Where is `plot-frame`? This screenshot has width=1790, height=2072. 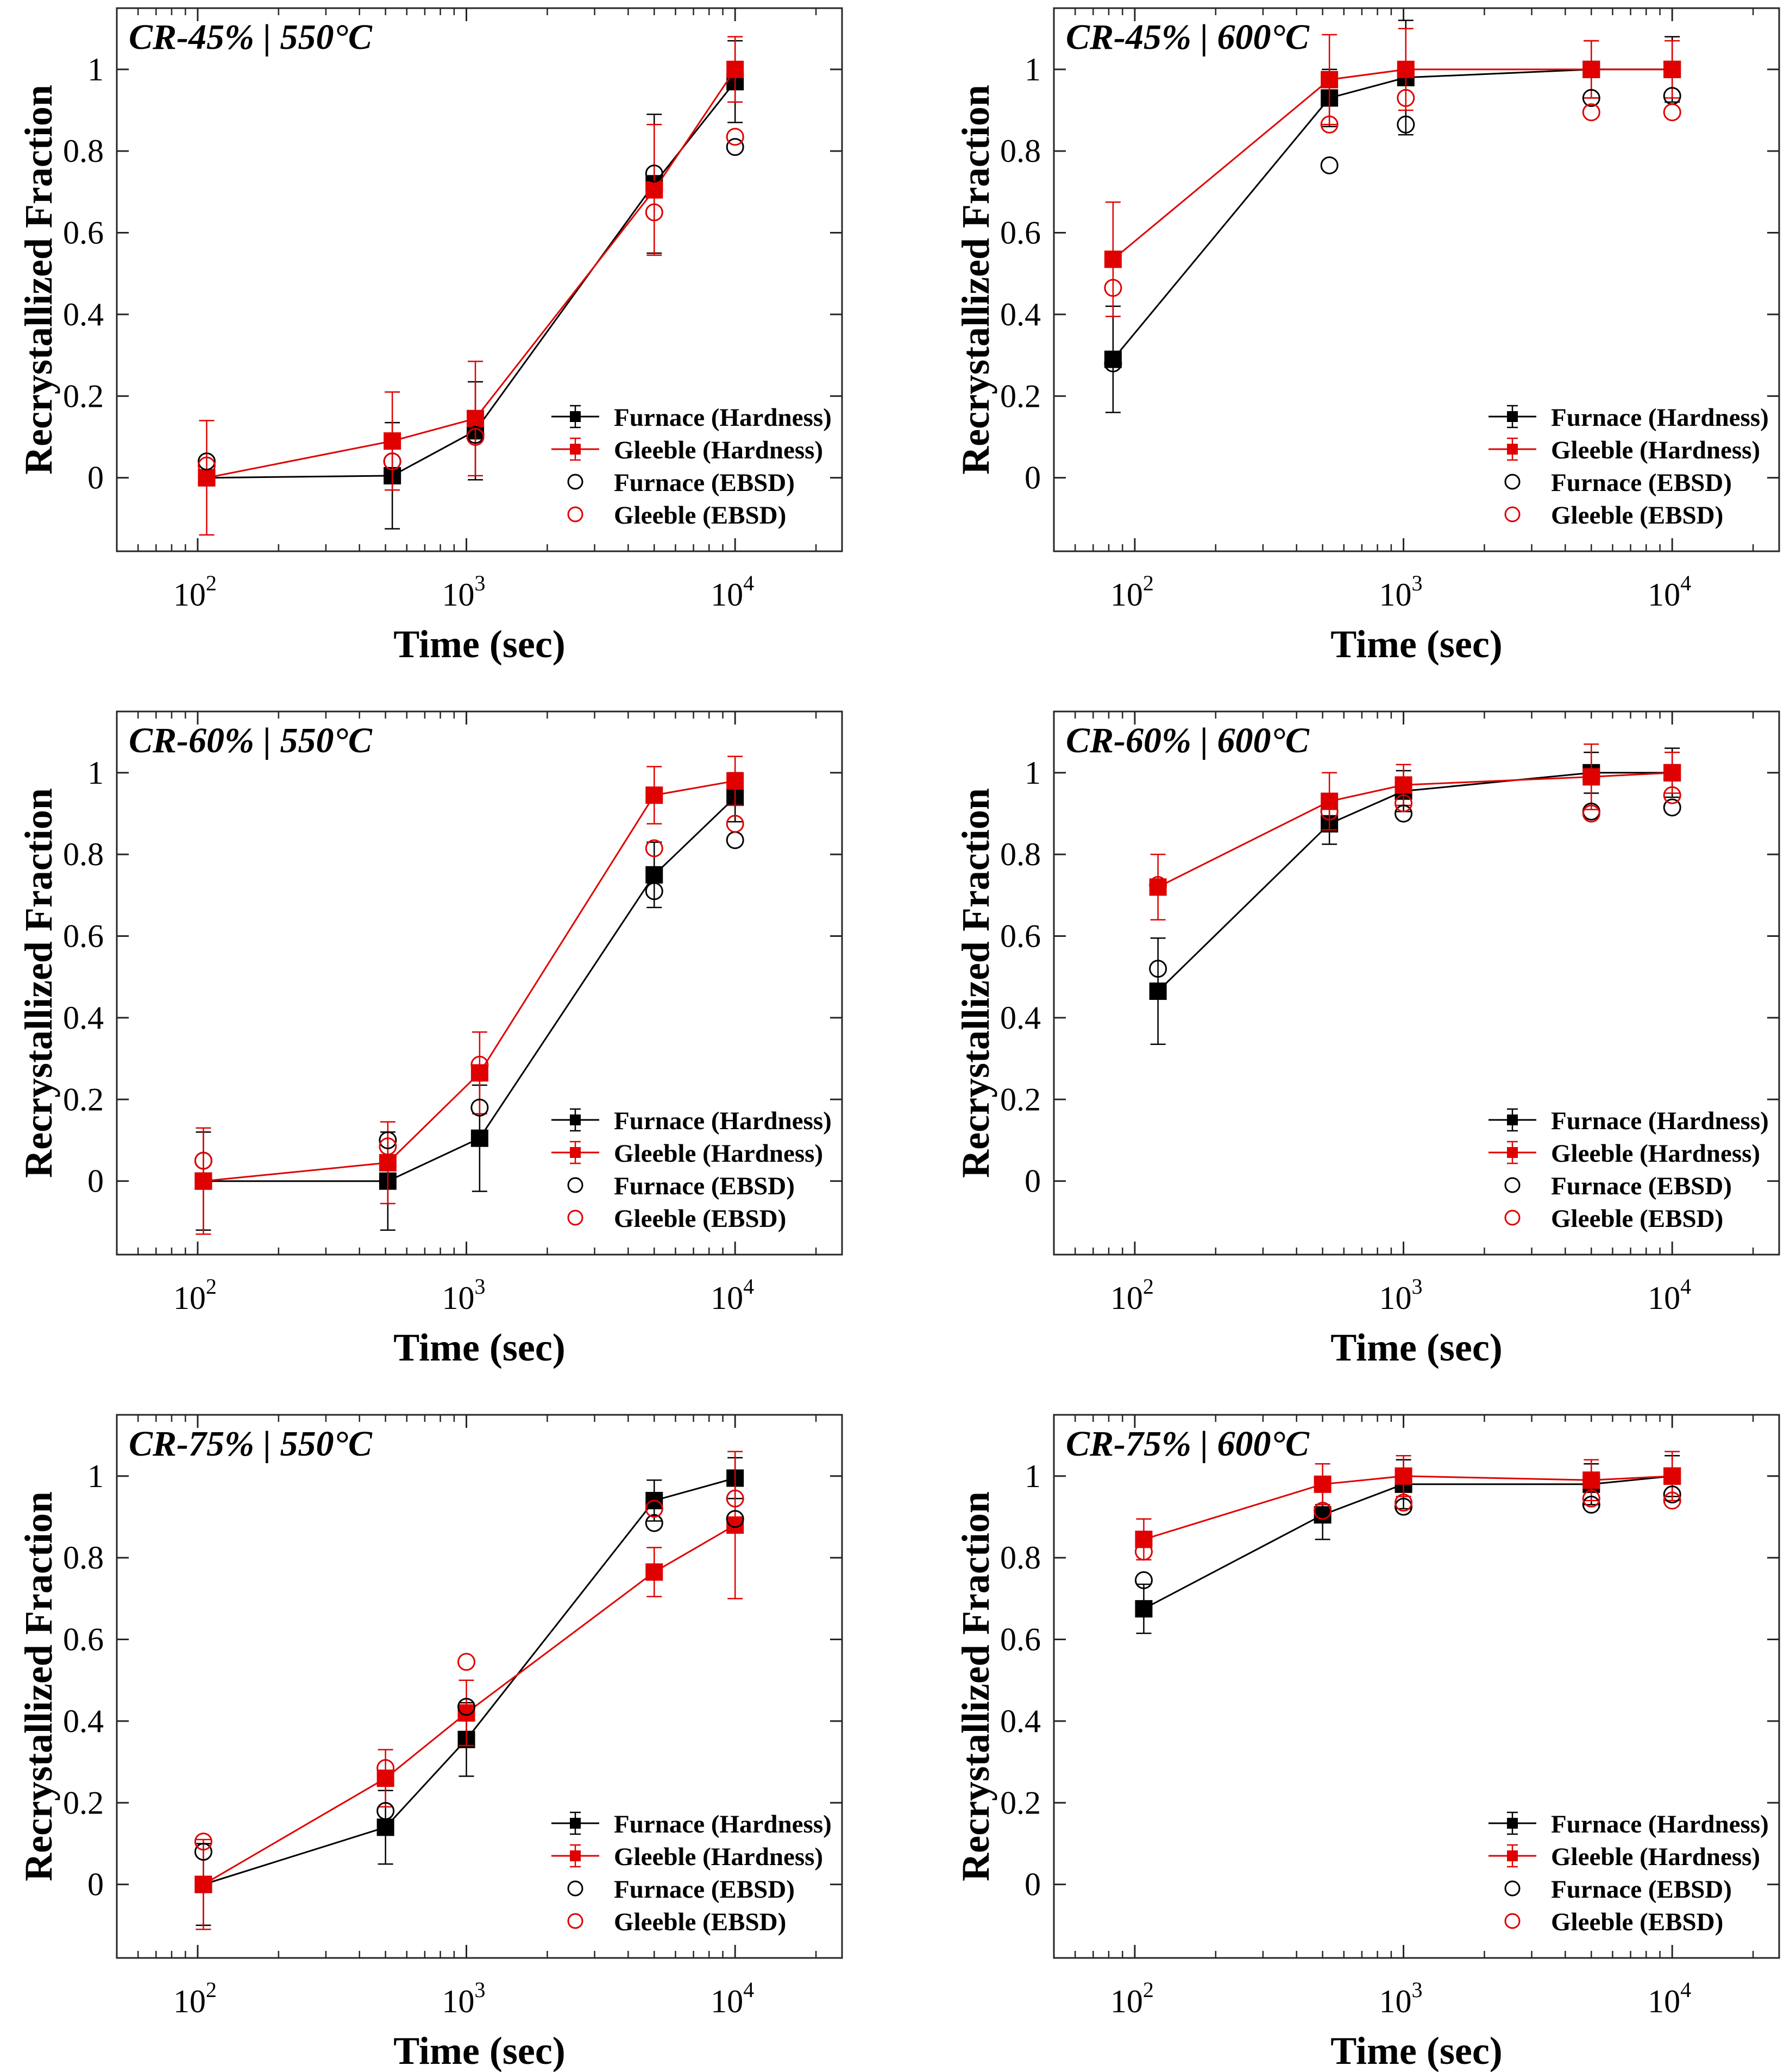
plot-frame is located at coordinates (479, 279).